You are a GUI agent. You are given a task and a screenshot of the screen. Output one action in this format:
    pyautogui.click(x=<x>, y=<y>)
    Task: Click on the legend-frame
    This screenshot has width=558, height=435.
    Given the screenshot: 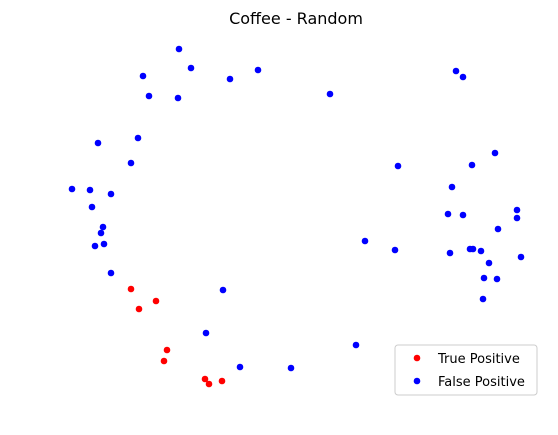 What is the action you would take?
    pyautogui.click(x=466, y=370)
    